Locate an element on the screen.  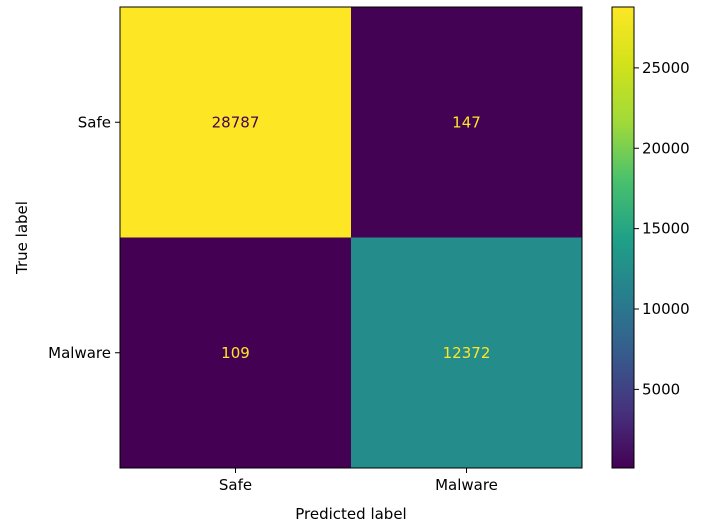
cell-value-label: 28787 is located at coordinates (236, 122).